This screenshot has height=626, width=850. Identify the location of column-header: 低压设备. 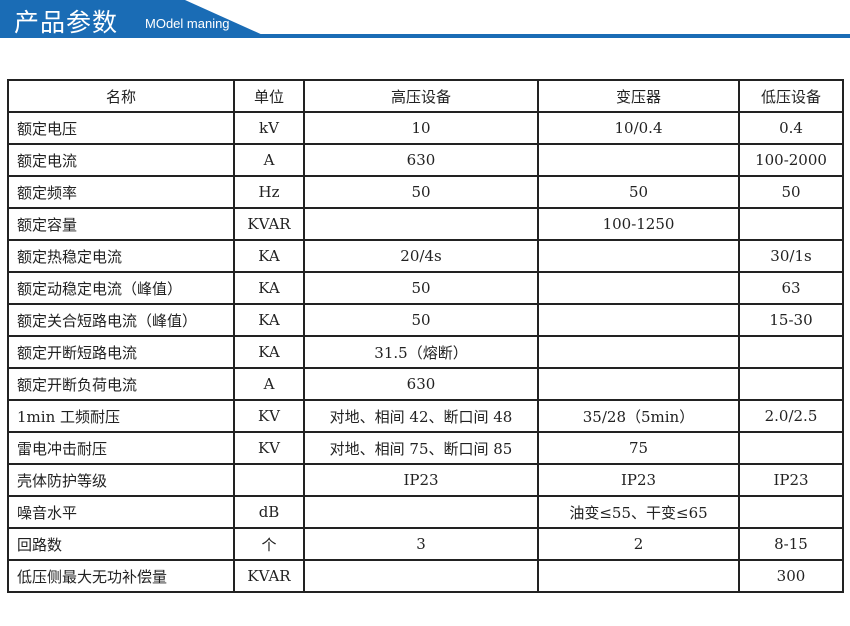
(791, 96).